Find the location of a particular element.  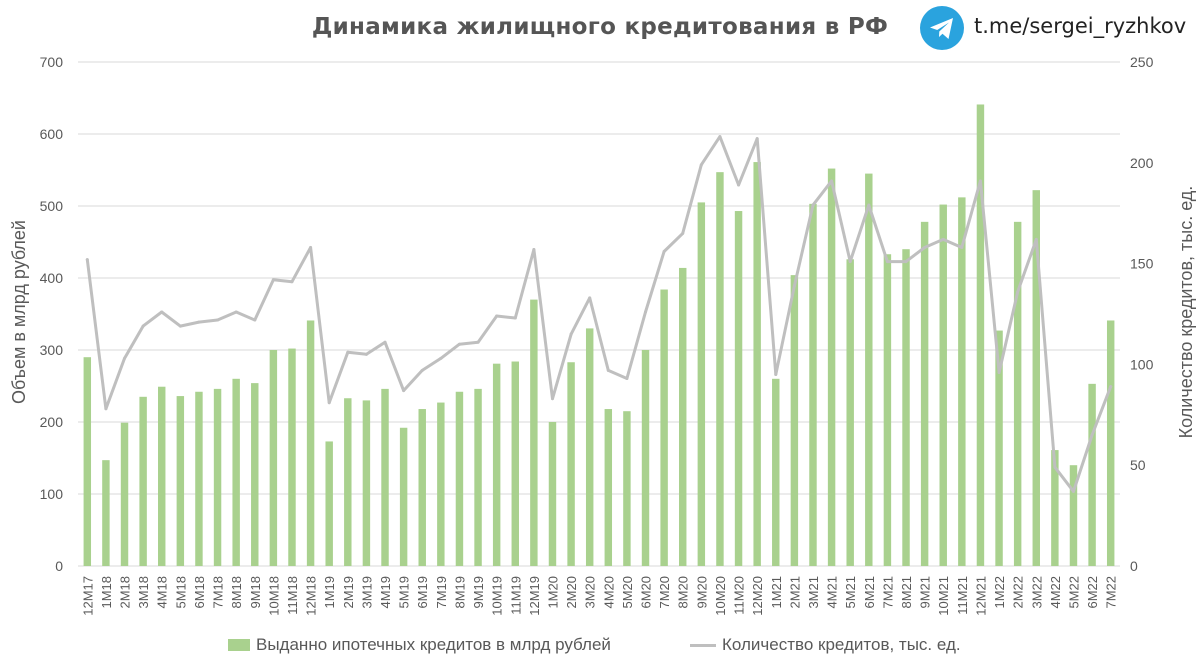

left-axis-tick-label: 100 is located at coordinates (52, 494).